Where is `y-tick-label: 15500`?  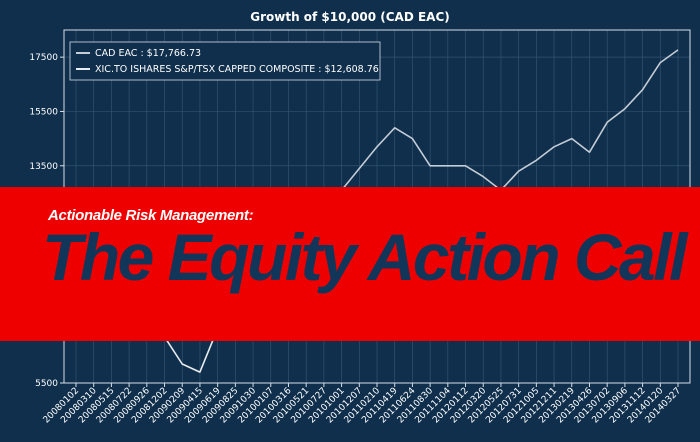 y-tick-label: 15500 is located at coordinates (43, 112).